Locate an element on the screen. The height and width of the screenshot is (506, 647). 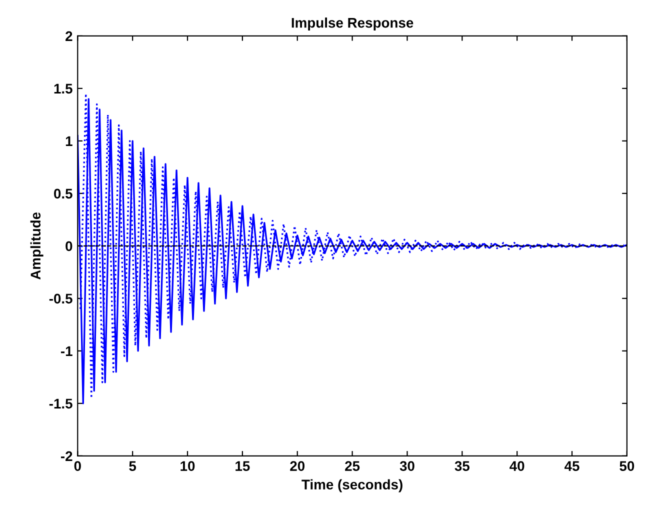
x-tick-label: 35 is located at coordinates (462, 466).